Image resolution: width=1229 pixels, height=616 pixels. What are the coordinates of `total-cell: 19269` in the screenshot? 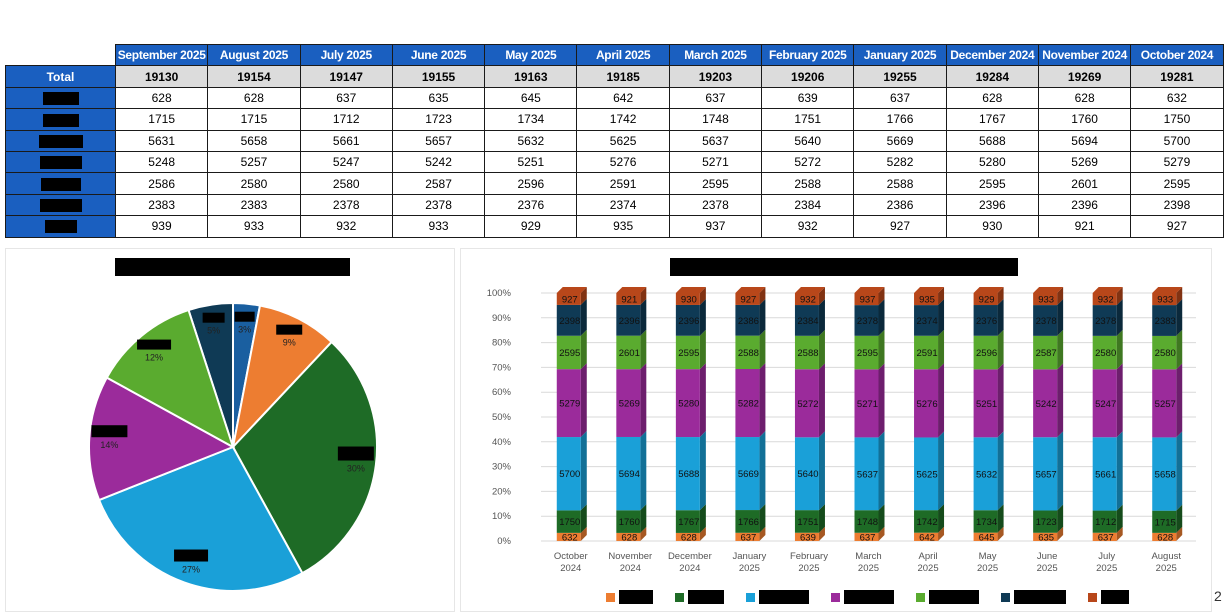 It's located at (1084, 76).